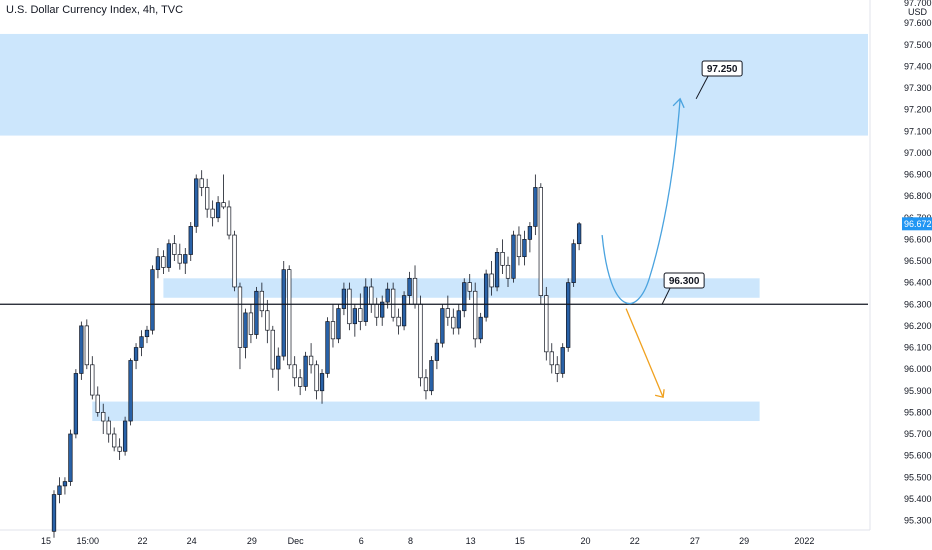 This screenshot has width=932, height=550. I want to click on callout-target-up: 97.250, so click(719, 80).